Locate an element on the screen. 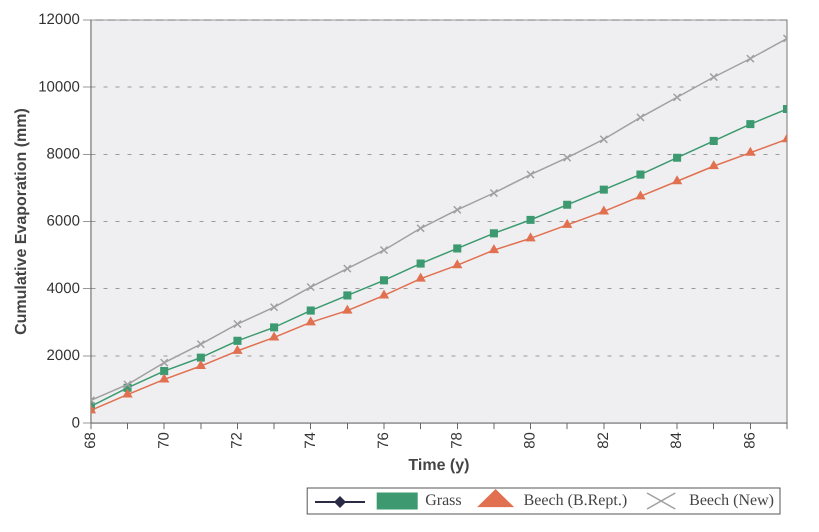 The width and height of the screenshot is (819, 532). y-tick-label: 4000 is located at coordinates (63, 288).